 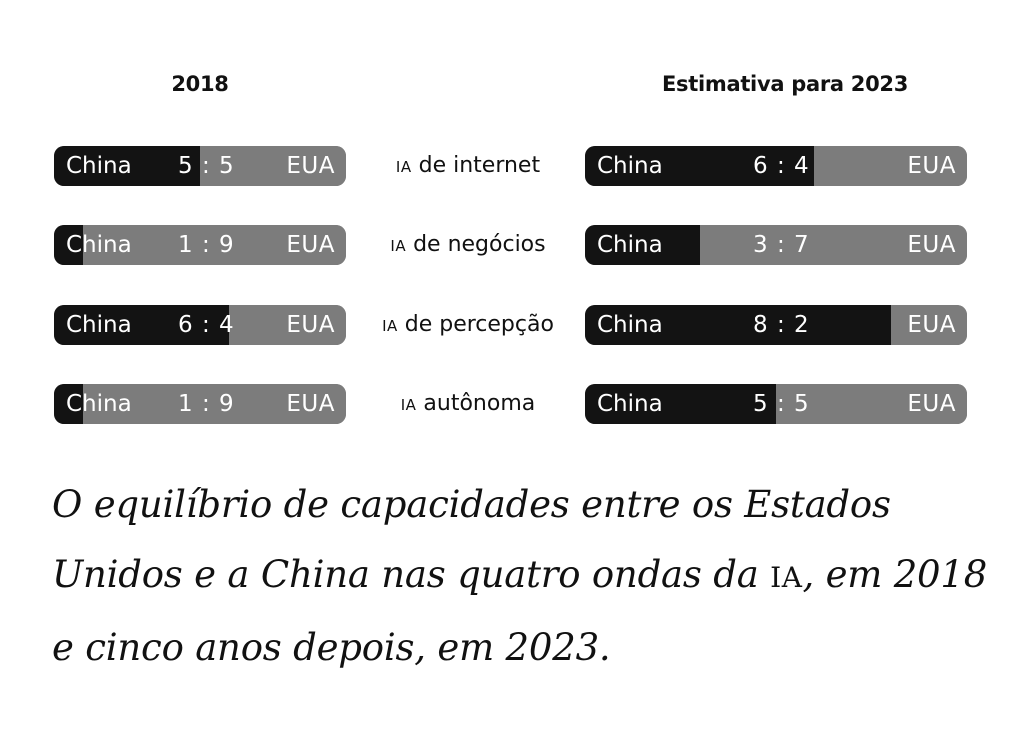 I want to click on category-label: IA autônoma, so click(x=468, y=404).